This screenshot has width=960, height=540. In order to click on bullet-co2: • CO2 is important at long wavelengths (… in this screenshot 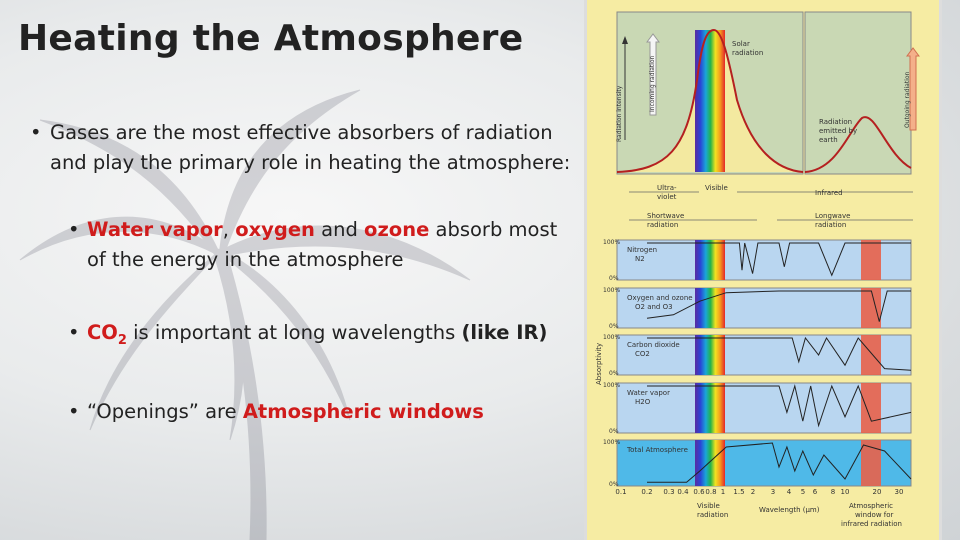, I will do `click(305, 337)`.